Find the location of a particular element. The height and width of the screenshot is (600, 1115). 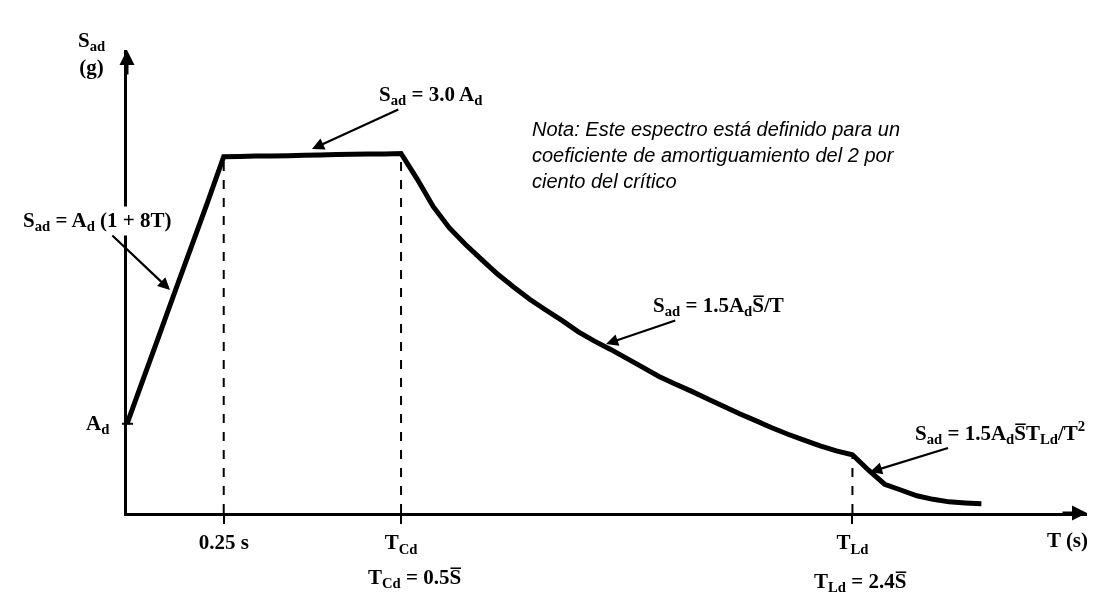

x-axis-title: T (s) is located at coordinates (1068, 540).